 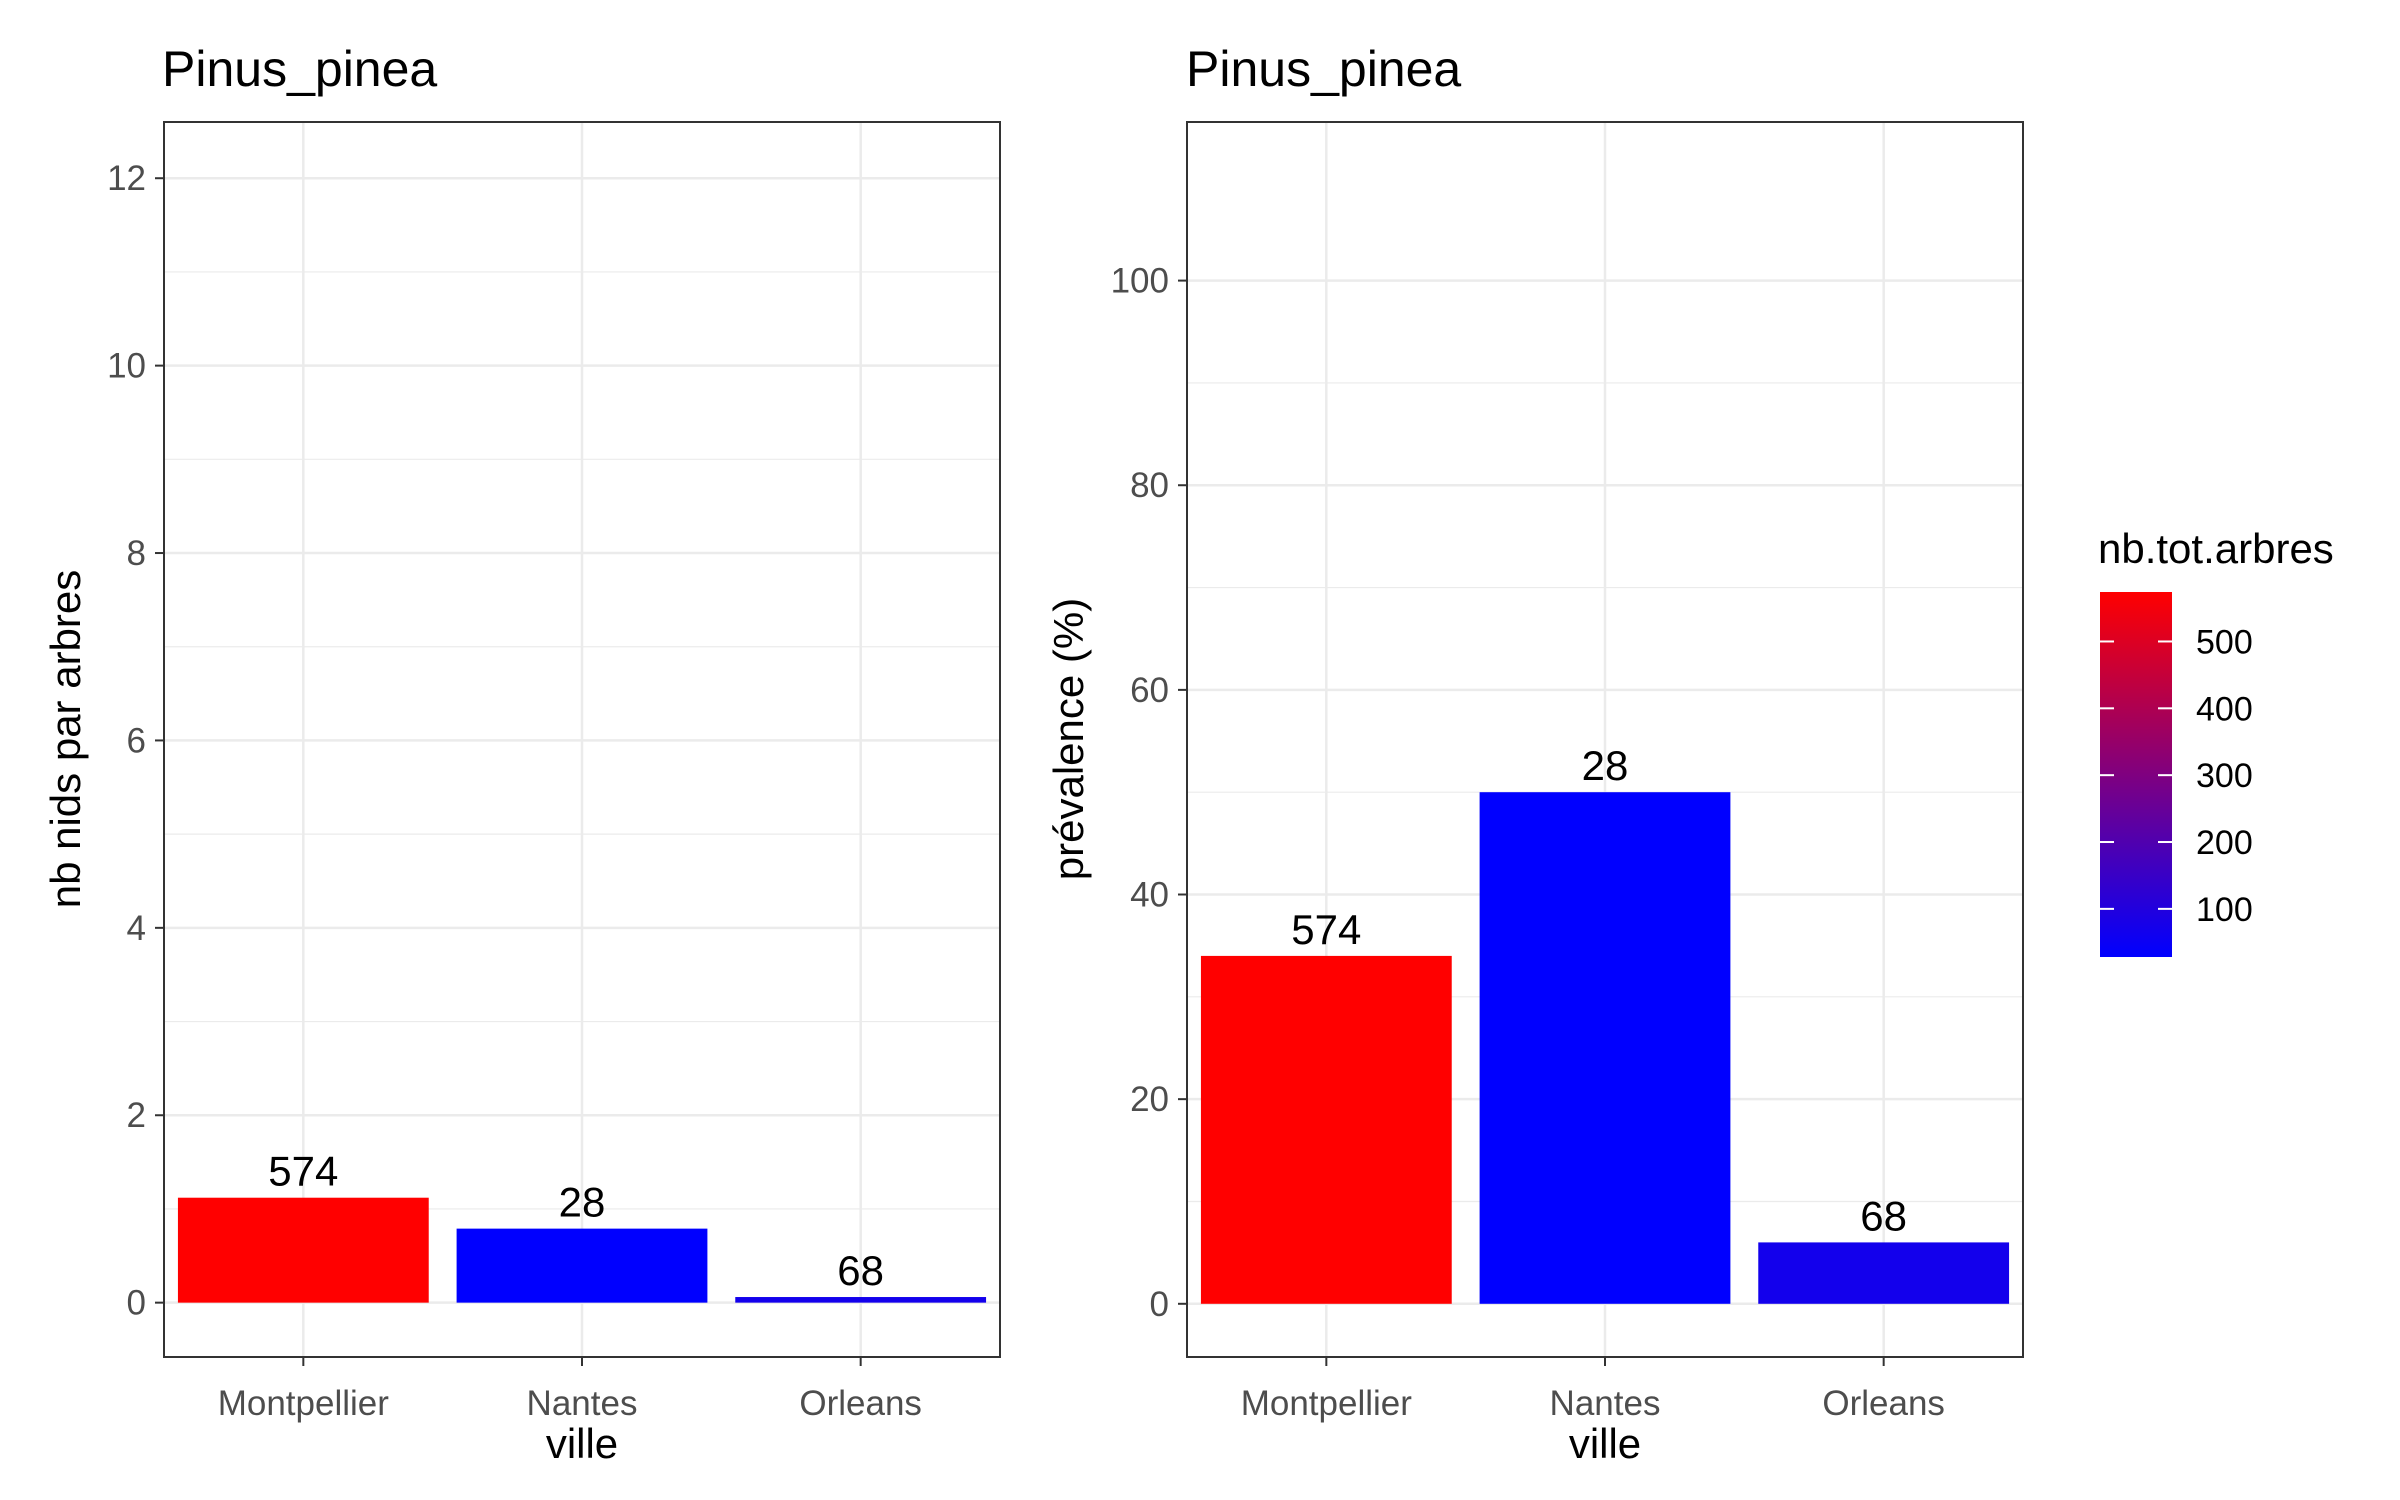 I want to click on legend-label: 400, so click(x=2224, y=709).